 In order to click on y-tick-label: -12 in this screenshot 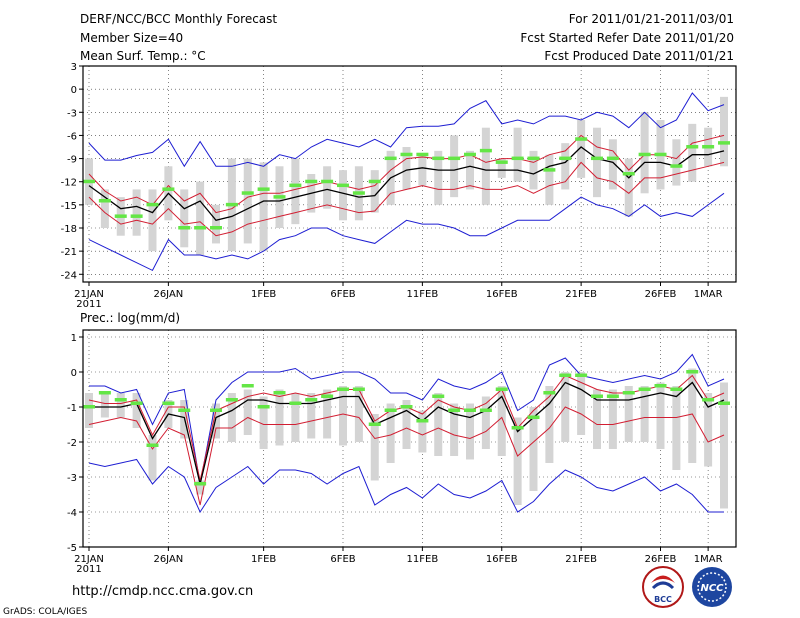, I will do `click(69, 183)`.